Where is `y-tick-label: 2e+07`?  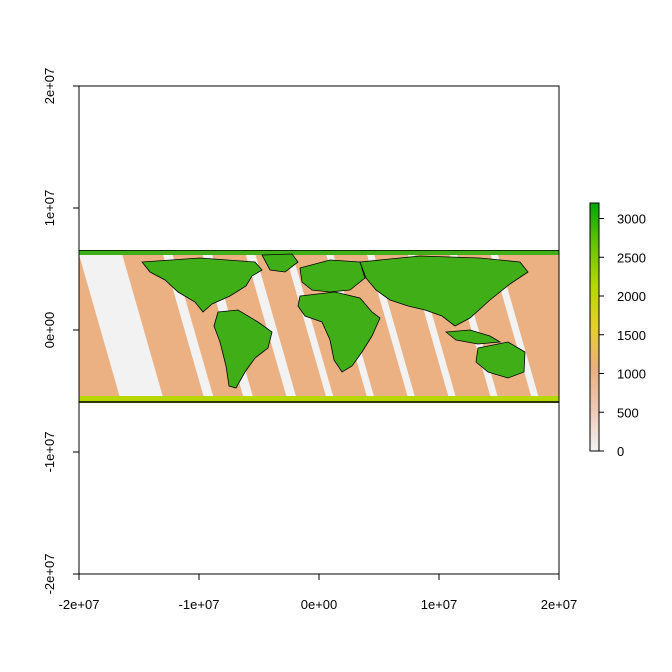 y-tick-label: 2e+07 is located at coordinates (49, 86).